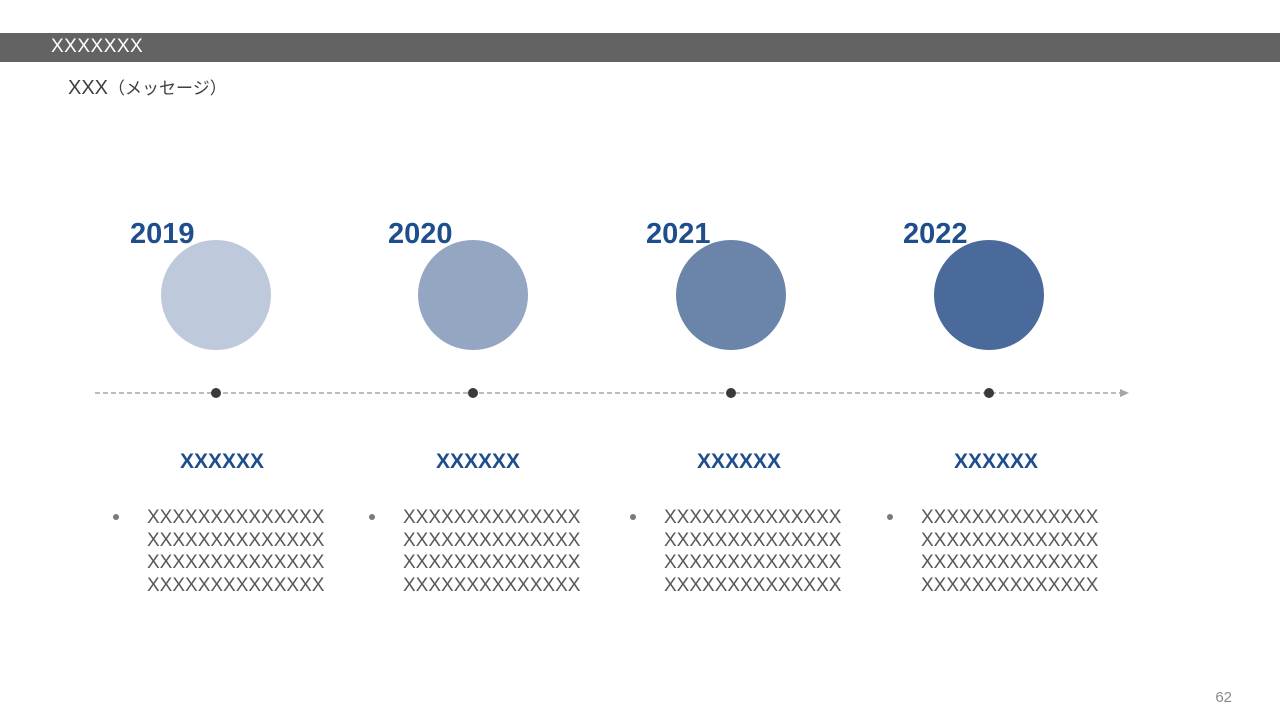 The height and width of the screenshot is (720, 1280). What do you see at coordinates (473, 295) in the screenshot?
I see `milestone-circle-2020` at bounding box center [473, 295].